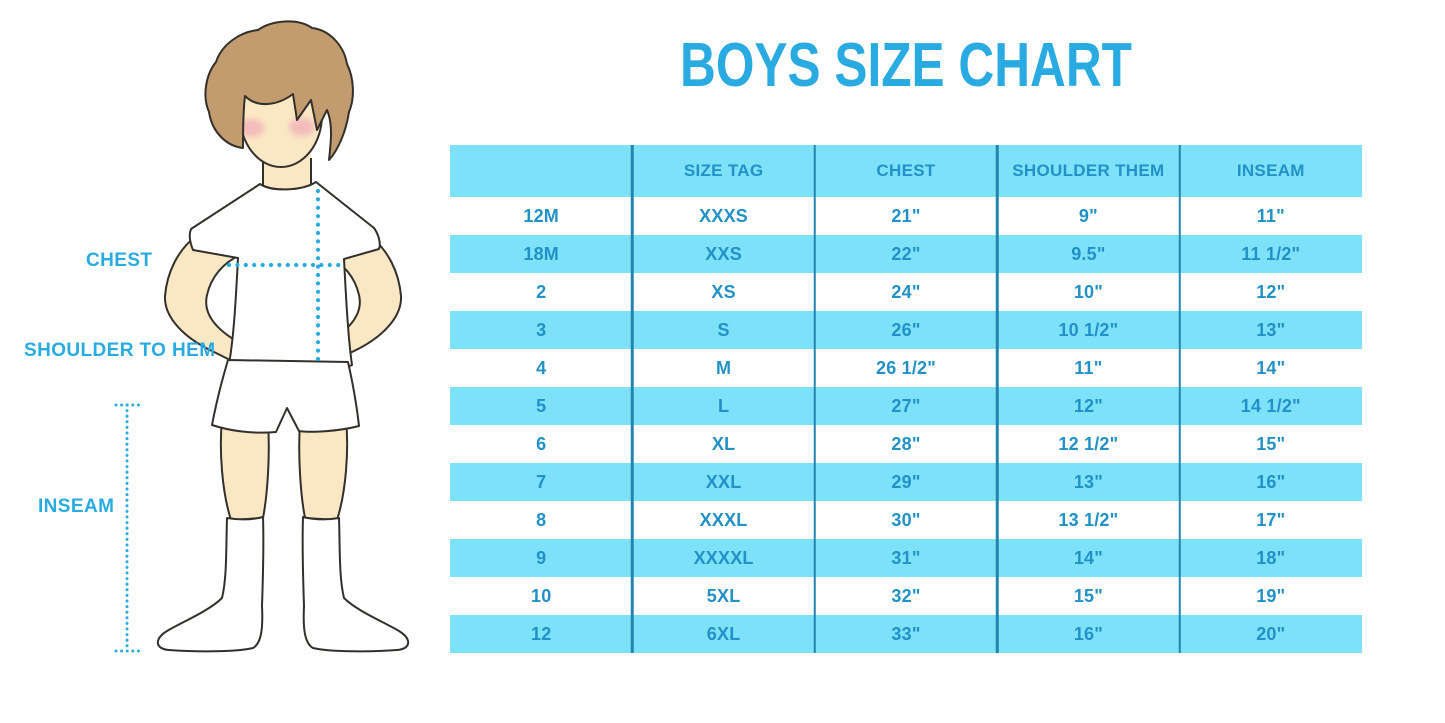  Describe the element at coordinates (323, 470) in the screenshot. I see `boy-right-leg` at that location.